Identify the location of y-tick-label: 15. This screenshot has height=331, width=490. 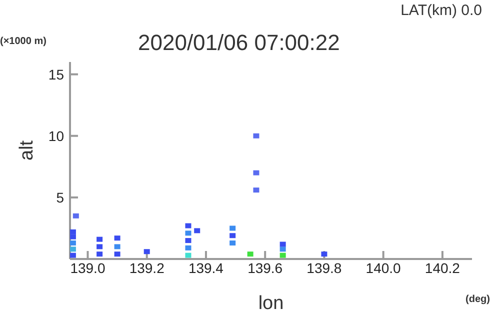
(56, 74).